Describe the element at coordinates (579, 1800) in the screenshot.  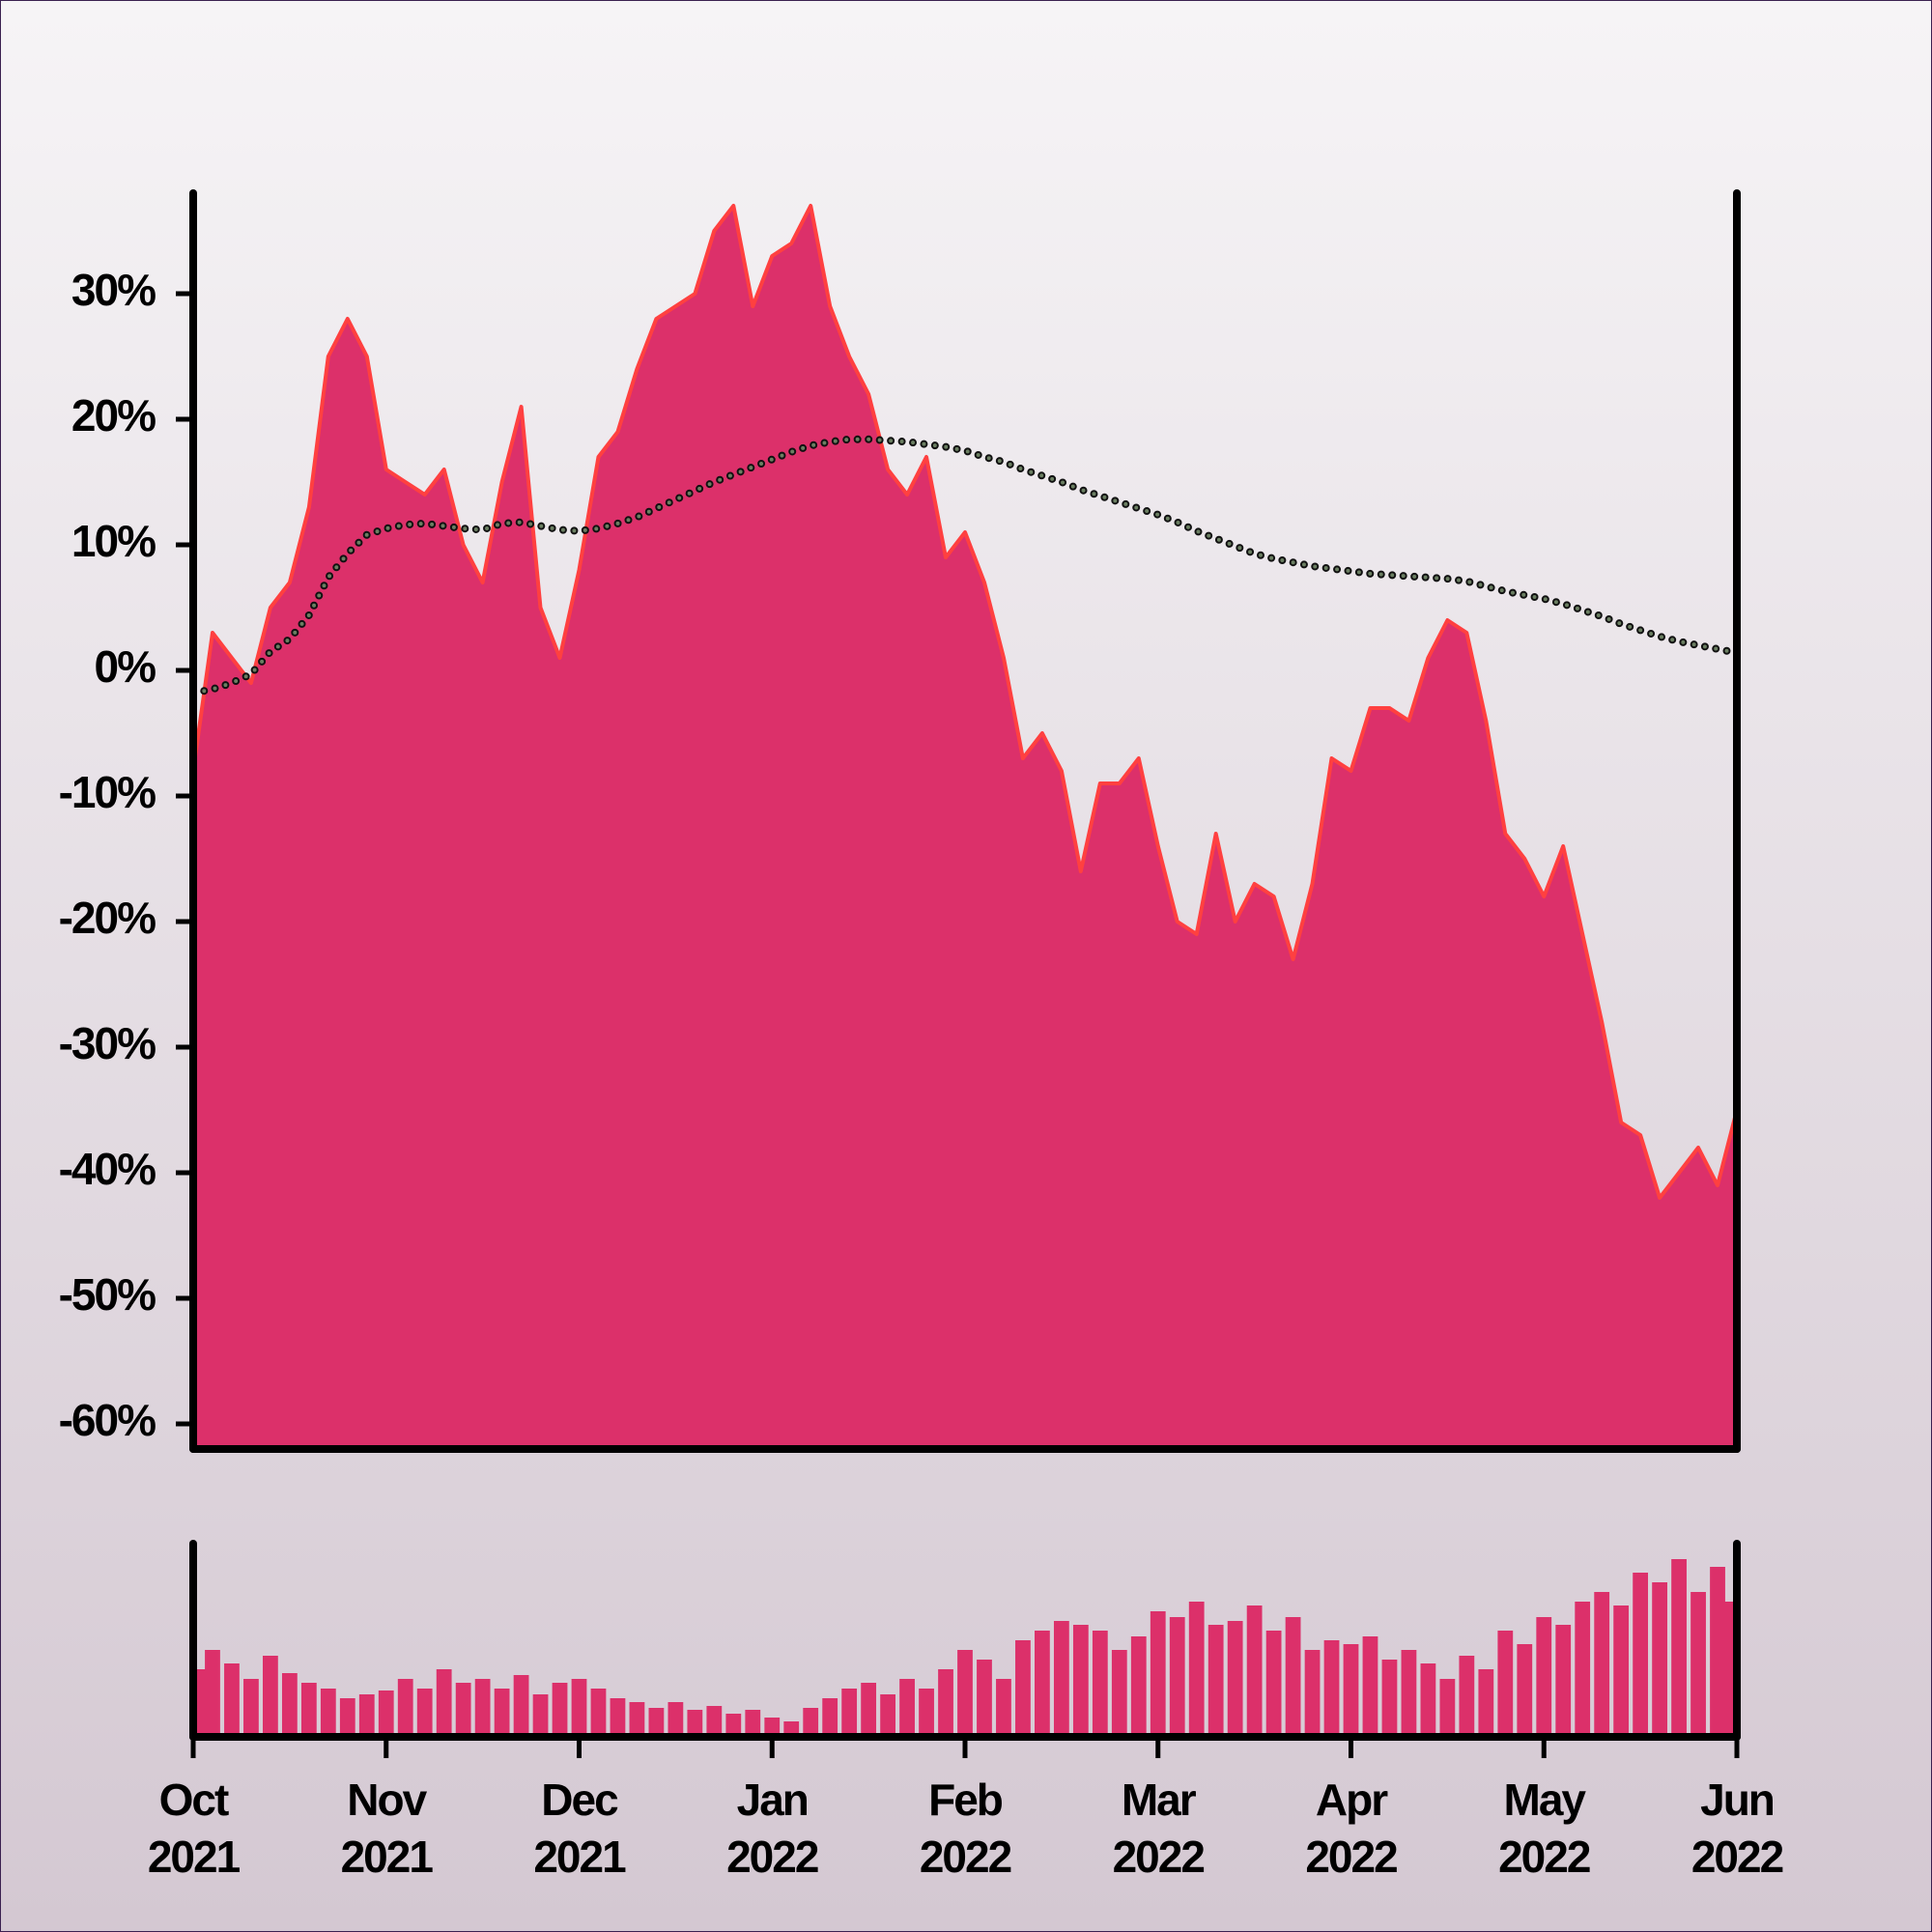
I see `x-tick-label-line: Dec` at that location.